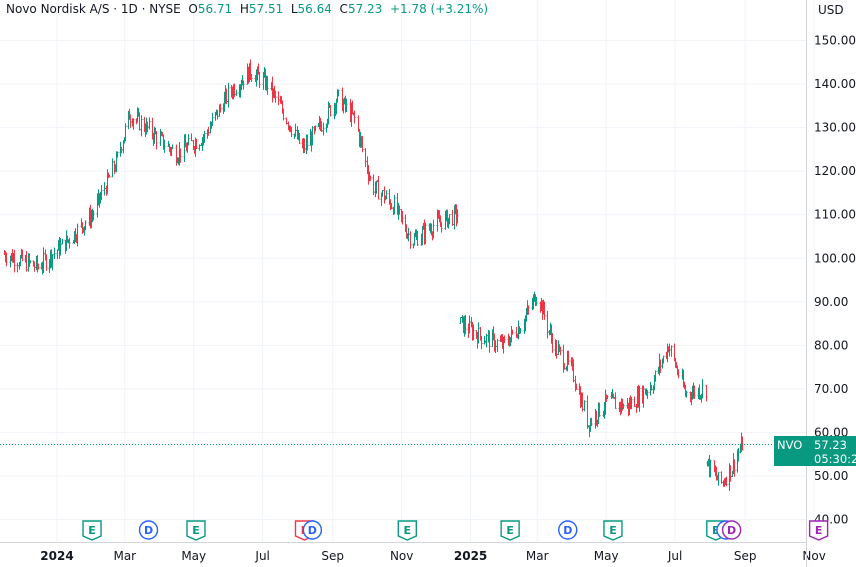  Describe the element at coordinates (56, 556) in the screenshot. I see `x-tick-label: 2024` at that location.